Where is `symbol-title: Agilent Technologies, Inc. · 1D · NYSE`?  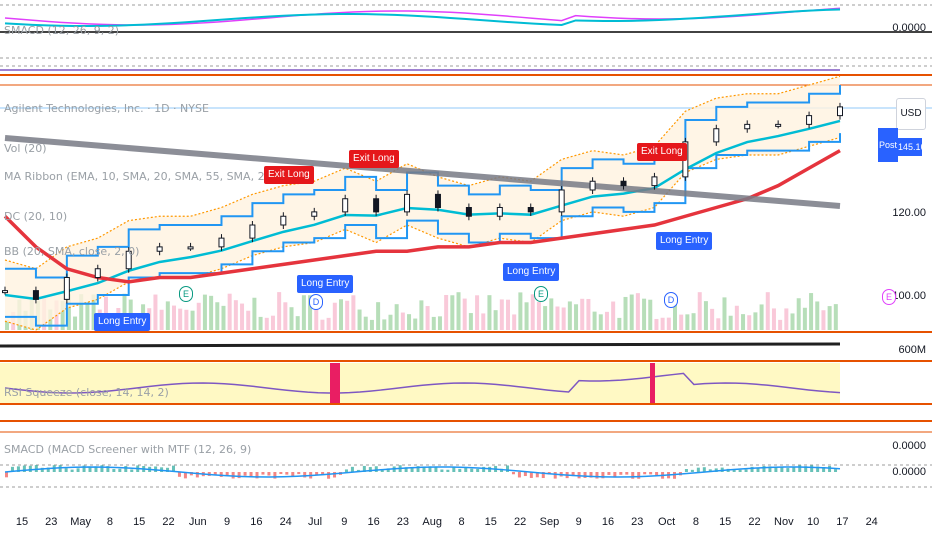
symbol-title: Agilent Technologies, Inc. · 1D · NYSE is located at coordinates (106, 108).